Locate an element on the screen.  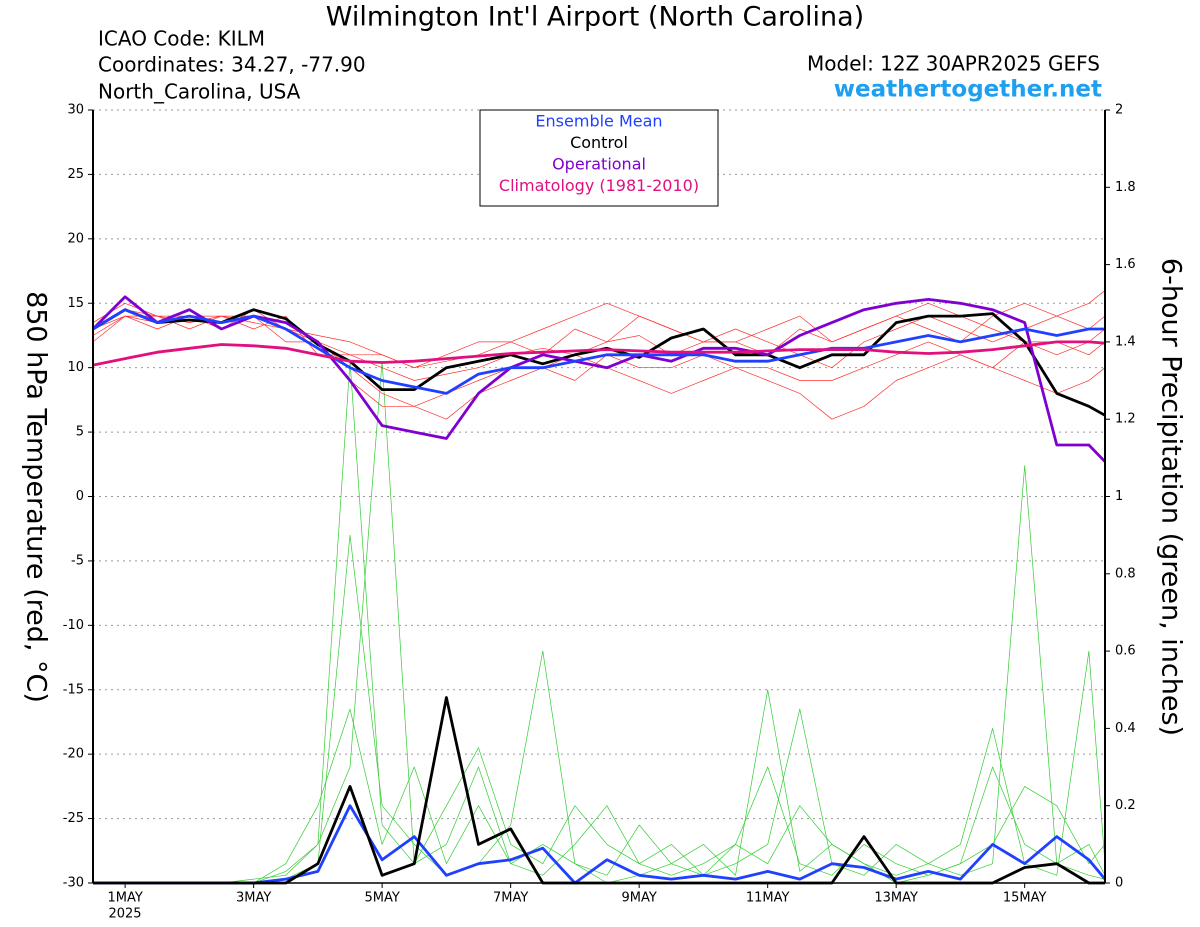
x-tick-label: 5MAY is located at coordinates (381, 898).